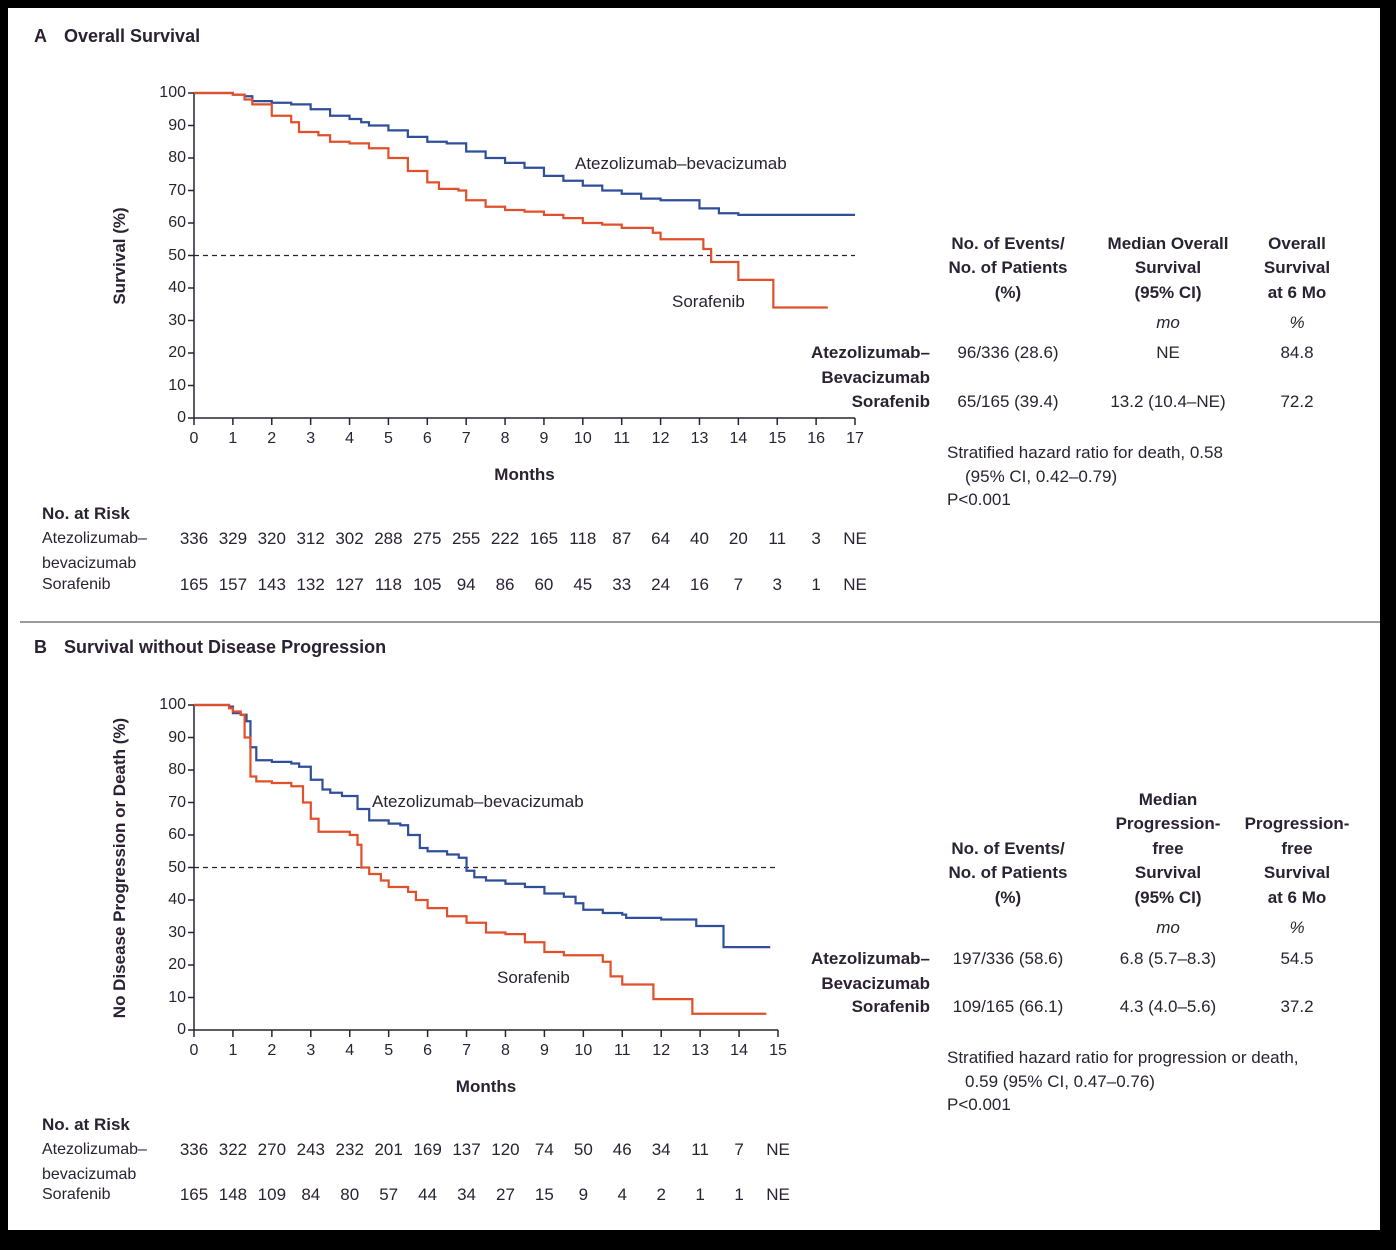 This screenshot has height=1250, width=1396. I want to click on risk-count: 44, so click(428, 1194).